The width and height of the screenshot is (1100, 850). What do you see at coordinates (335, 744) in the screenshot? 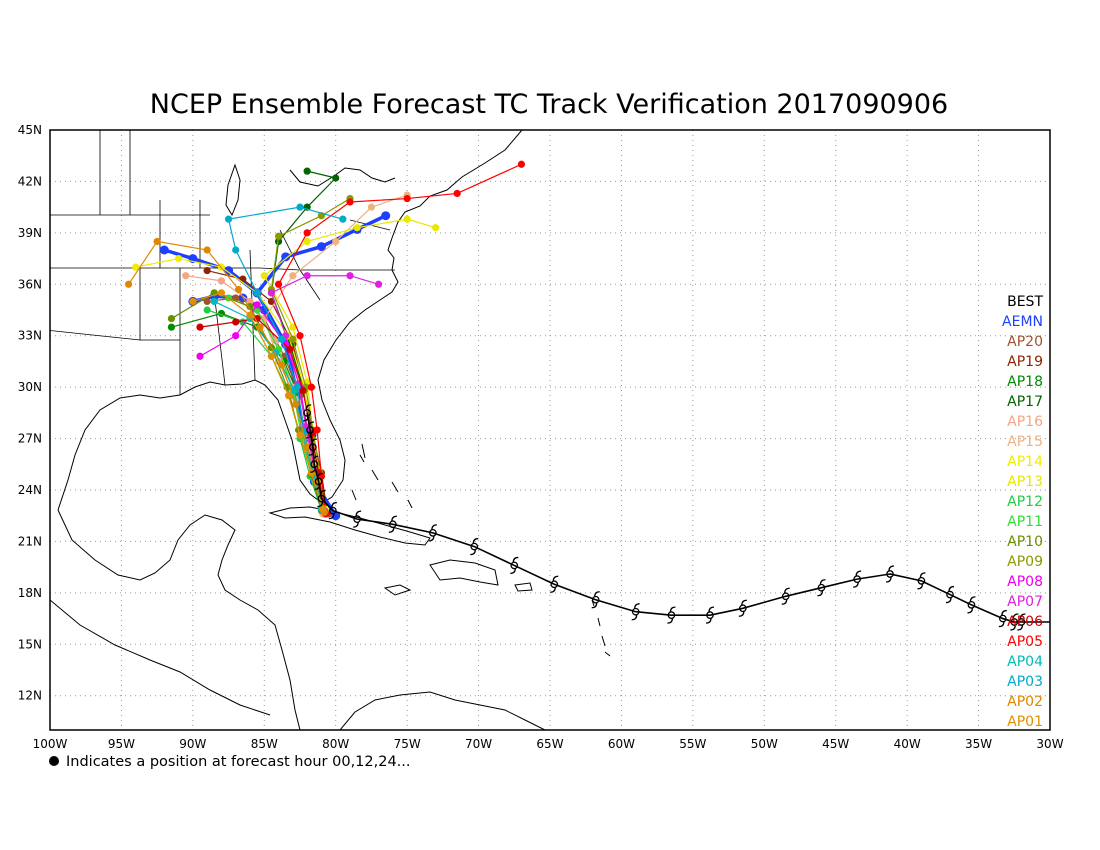
I see `lon-tick-label: 80W` at bounding box center [335, 744].